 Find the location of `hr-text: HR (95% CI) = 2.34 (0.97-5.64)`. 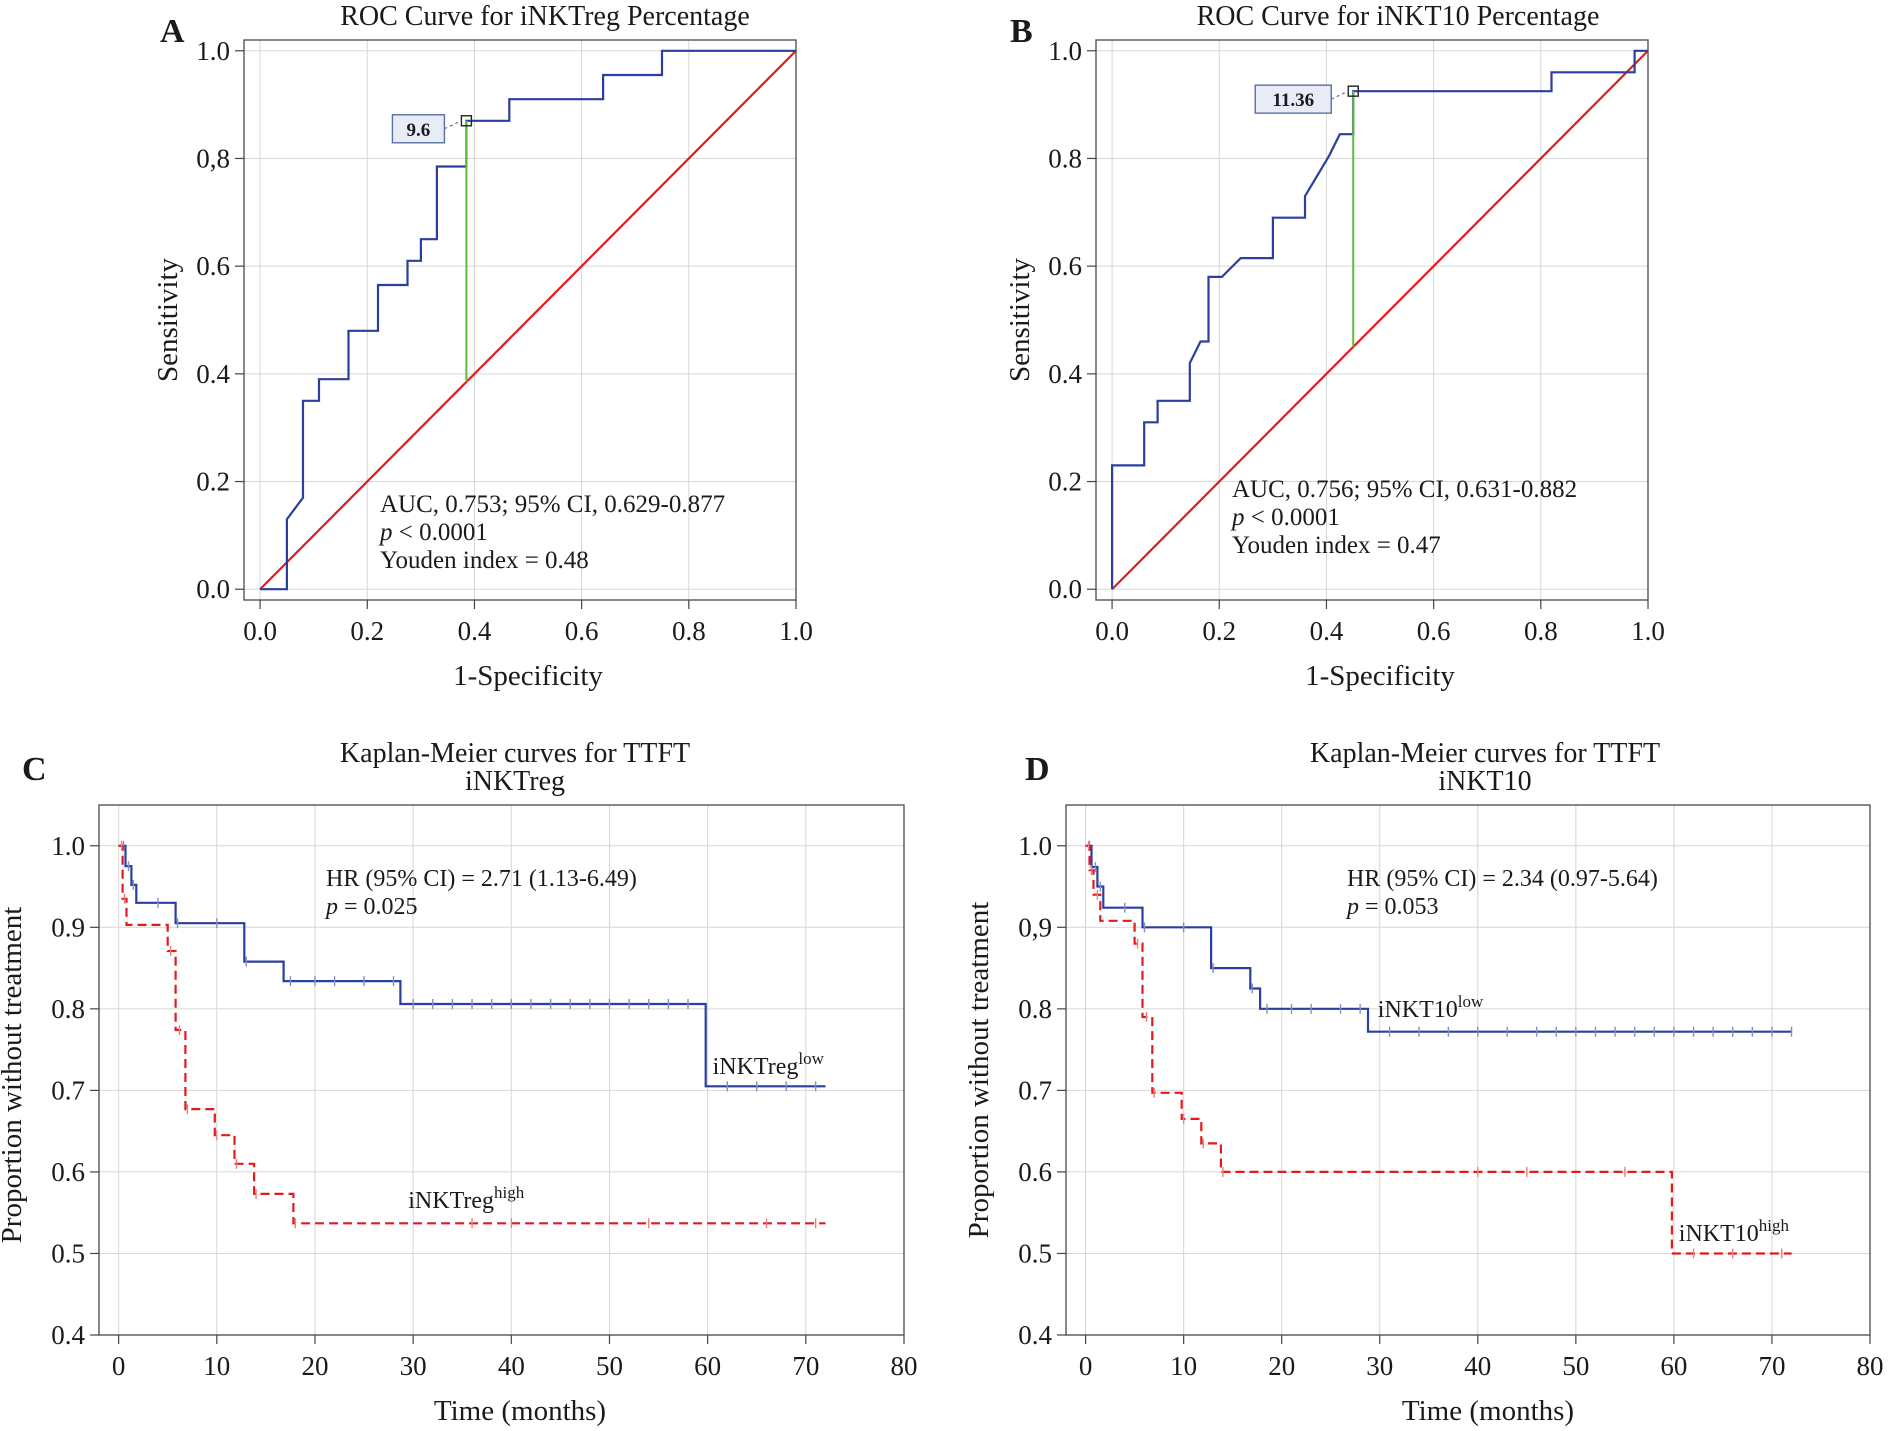

hr-text: HR (95% CI) = 2.34 (0.97-5.64) is located at coordinates (1502, 879).